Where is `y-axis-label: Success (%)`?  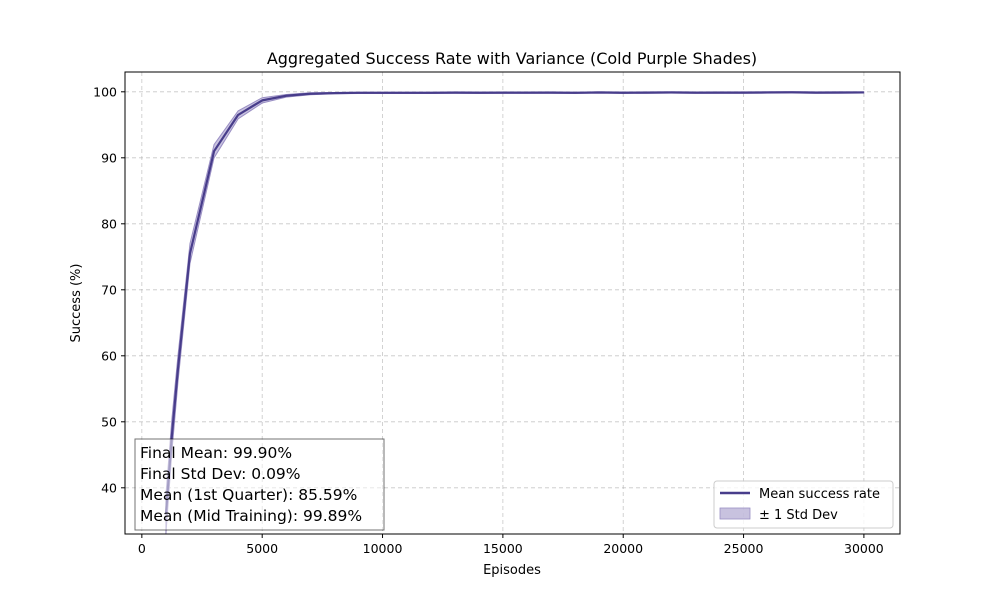 y-axis-label: Success (%) is located at coordinates (76, 303).